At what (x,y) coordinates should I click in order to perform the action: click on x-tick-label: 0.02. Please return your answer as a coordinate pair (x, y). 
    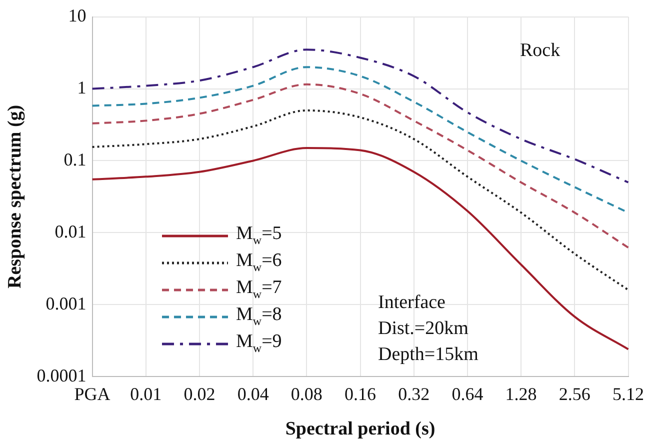
    Looking at the image, I should click on (200, 394).